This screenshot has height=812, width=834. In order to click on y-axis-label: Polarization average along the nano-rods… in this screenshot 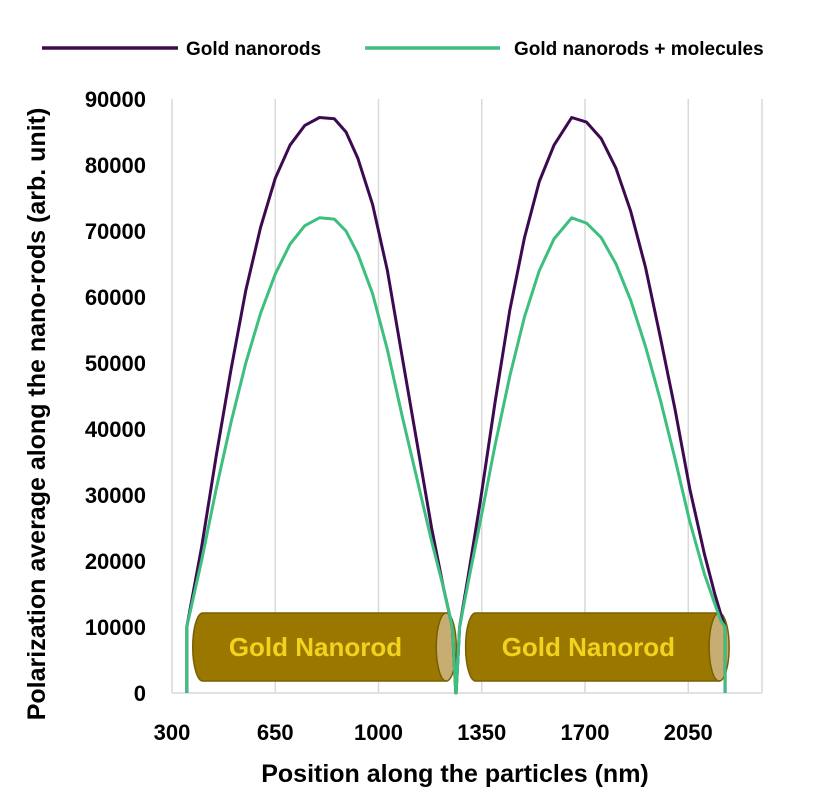, I will do `click(37, 414)`.